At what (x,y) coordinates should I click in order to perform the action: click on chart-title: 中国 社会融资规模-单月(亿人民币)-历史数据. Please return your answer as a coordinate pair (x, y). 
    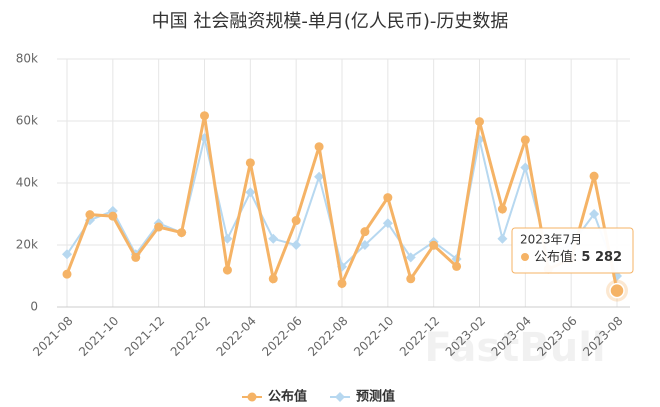
    Looking at the image, I should click on (330, 21).